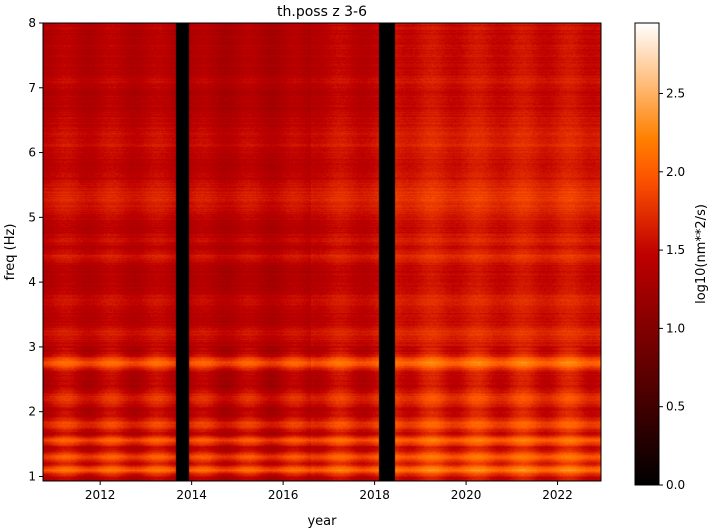 The image size is (713, 531). Describe the element at coordinates (32, 347) in the screenshot. I see `y-tick-label: 3` at that location.